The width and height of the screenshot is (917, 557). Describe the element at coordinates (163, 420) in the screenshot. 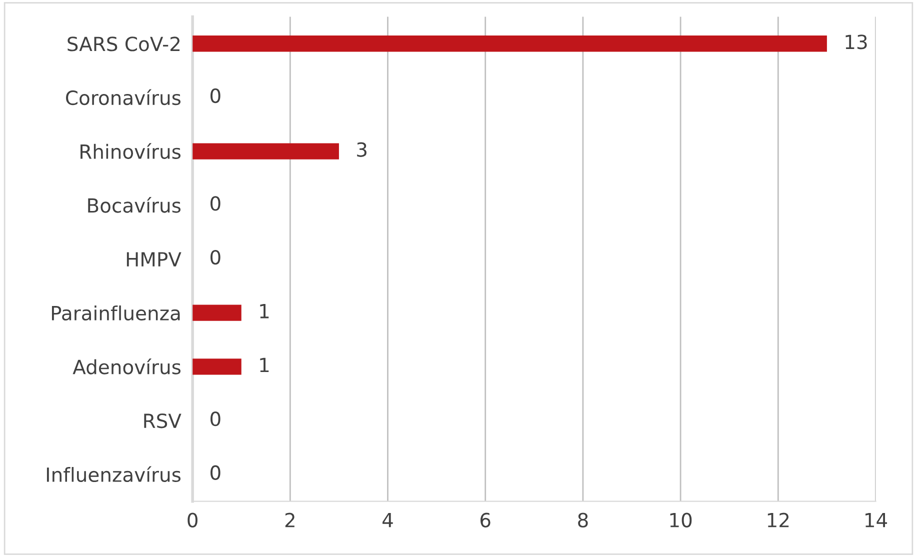

I see `y-tick-label: RSV` at that location.